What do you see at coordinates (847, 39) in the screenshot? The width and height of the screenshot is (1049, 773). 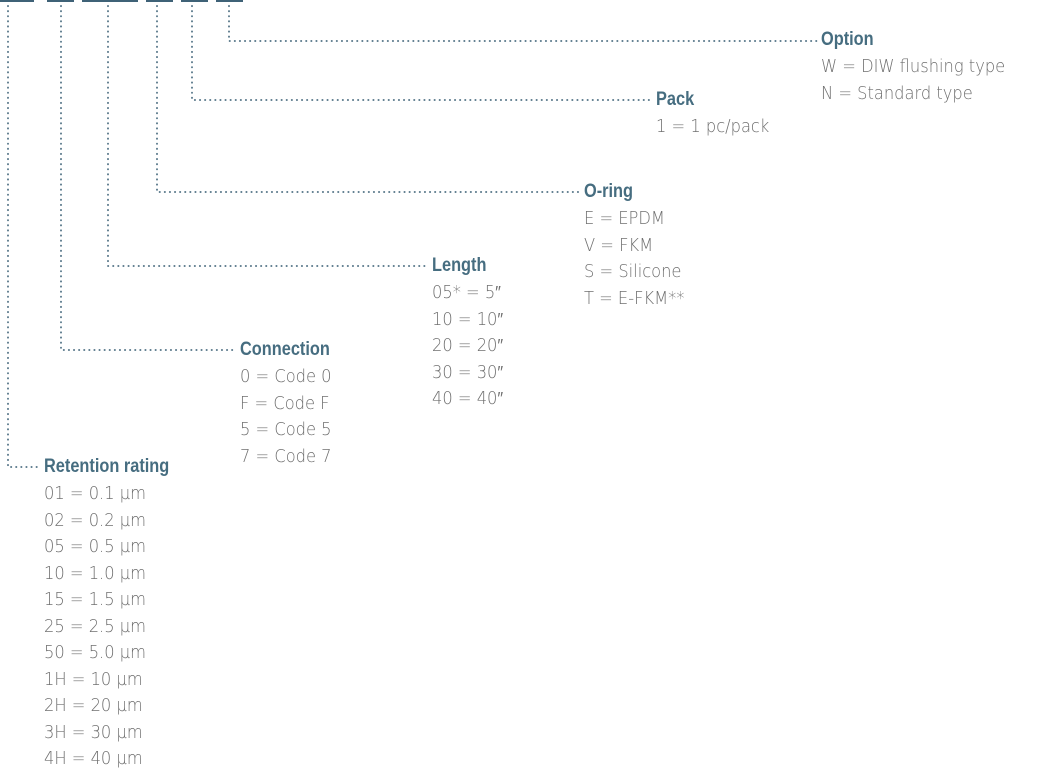 I see `option-heading: Option` at bounding box center [847, 39].